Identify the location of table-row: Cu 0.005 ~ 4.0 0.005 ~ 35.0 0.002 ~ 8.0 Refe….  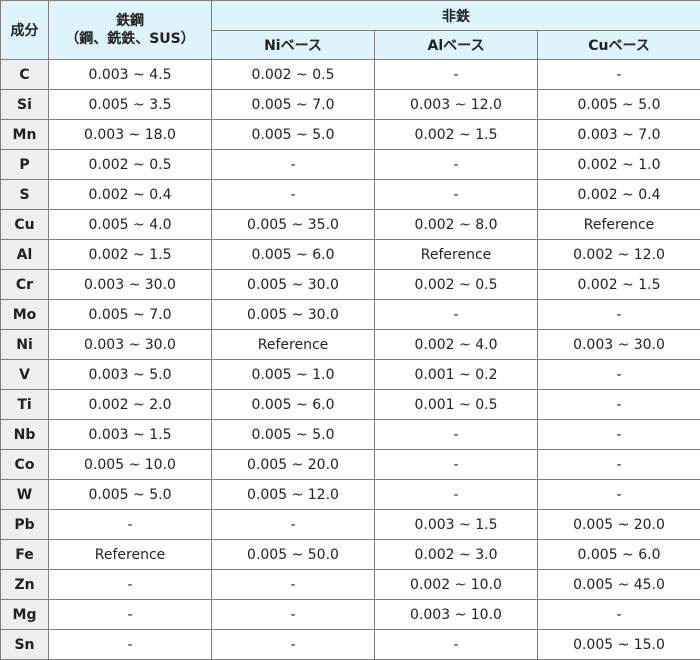
(350, 224).